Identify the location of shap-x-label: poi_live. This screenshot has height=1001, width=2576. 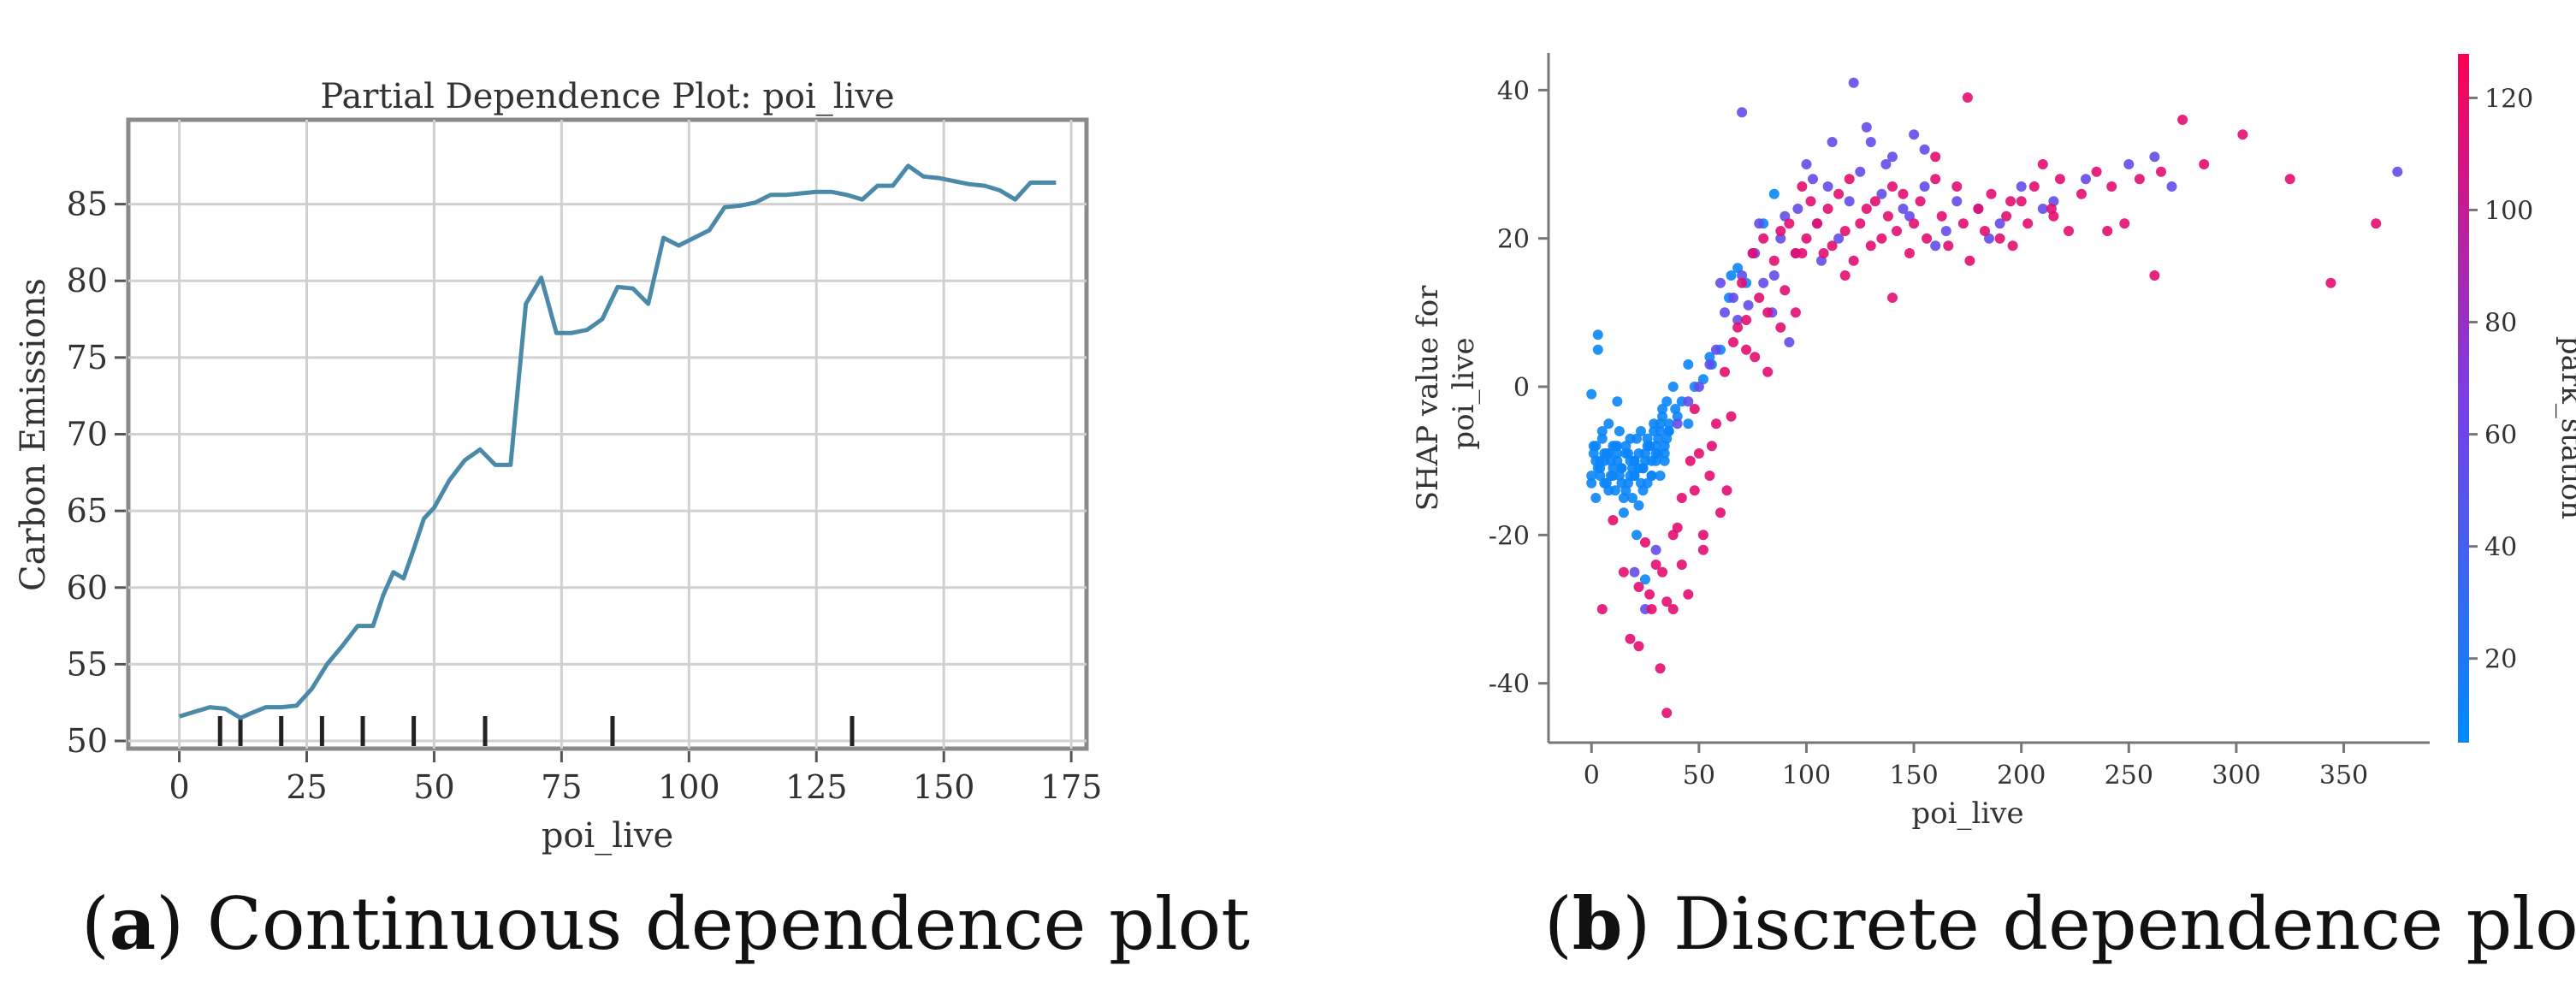
(1967, 814).